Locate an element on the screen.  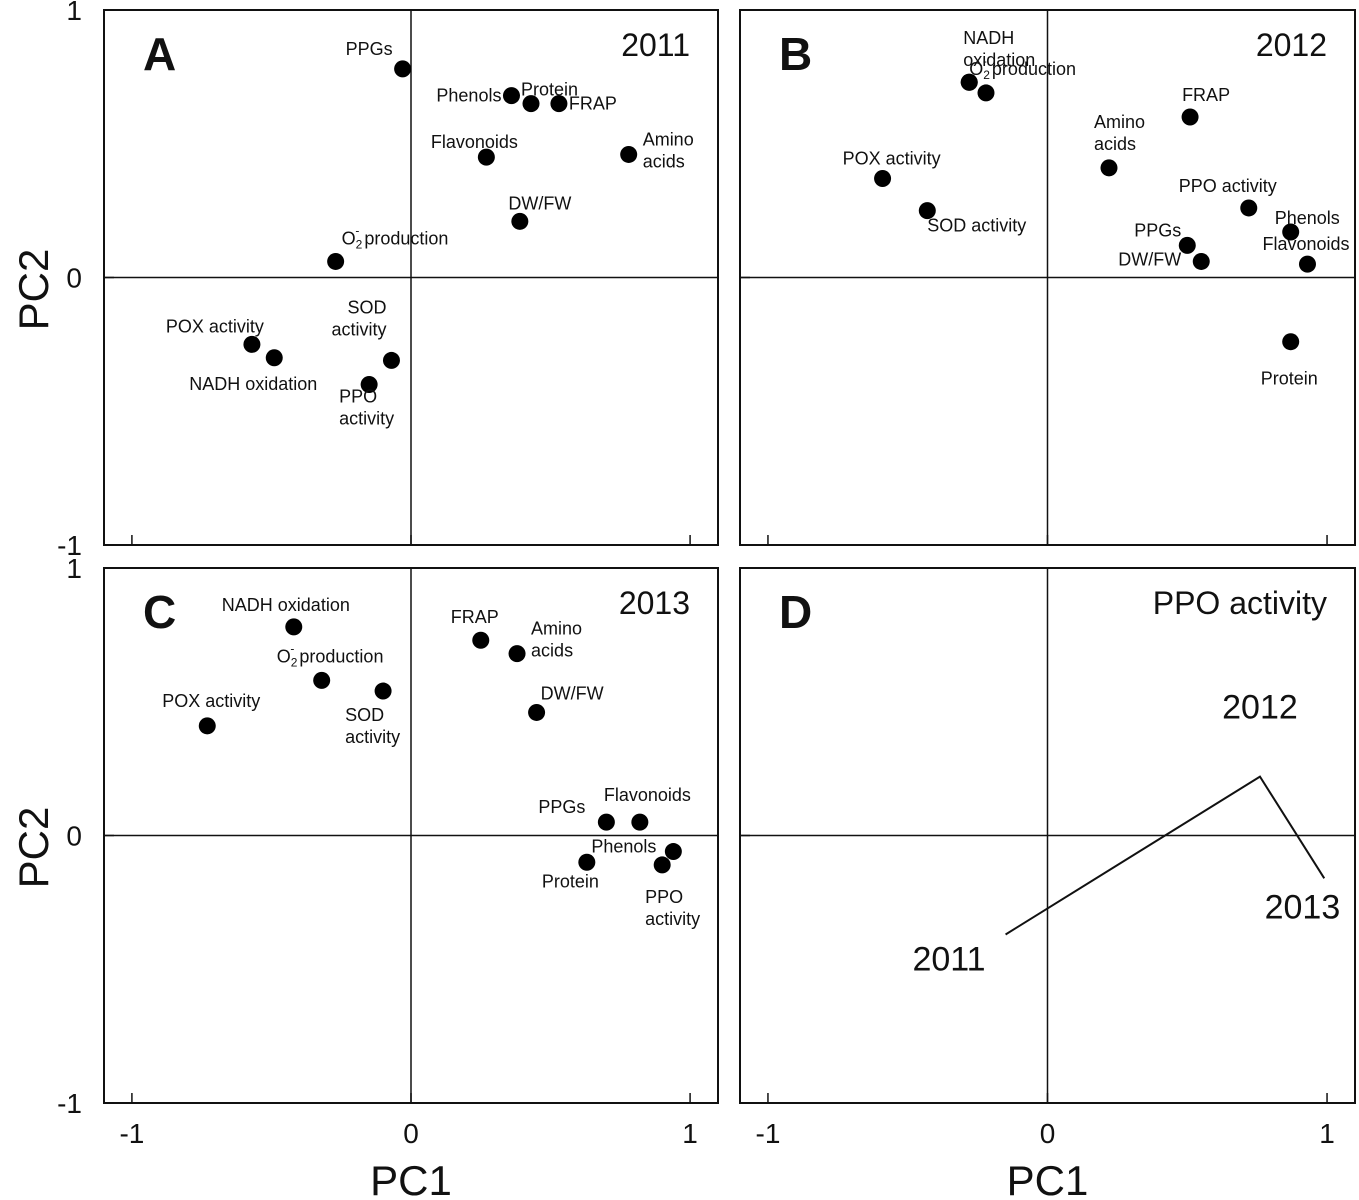
panel-letter: C is located at coordinates (159, 612).